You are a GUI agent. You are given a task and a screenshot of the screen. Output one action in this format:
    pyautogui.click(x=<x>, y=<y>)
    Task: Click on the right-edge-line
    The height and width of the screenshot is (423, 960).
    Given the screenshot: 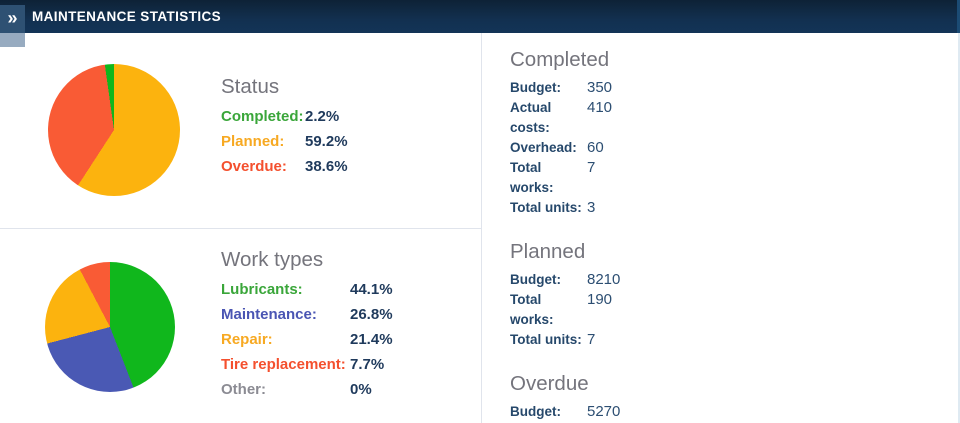 What is the action you would take?
    pyautogui.click(x=959, y=228)
    